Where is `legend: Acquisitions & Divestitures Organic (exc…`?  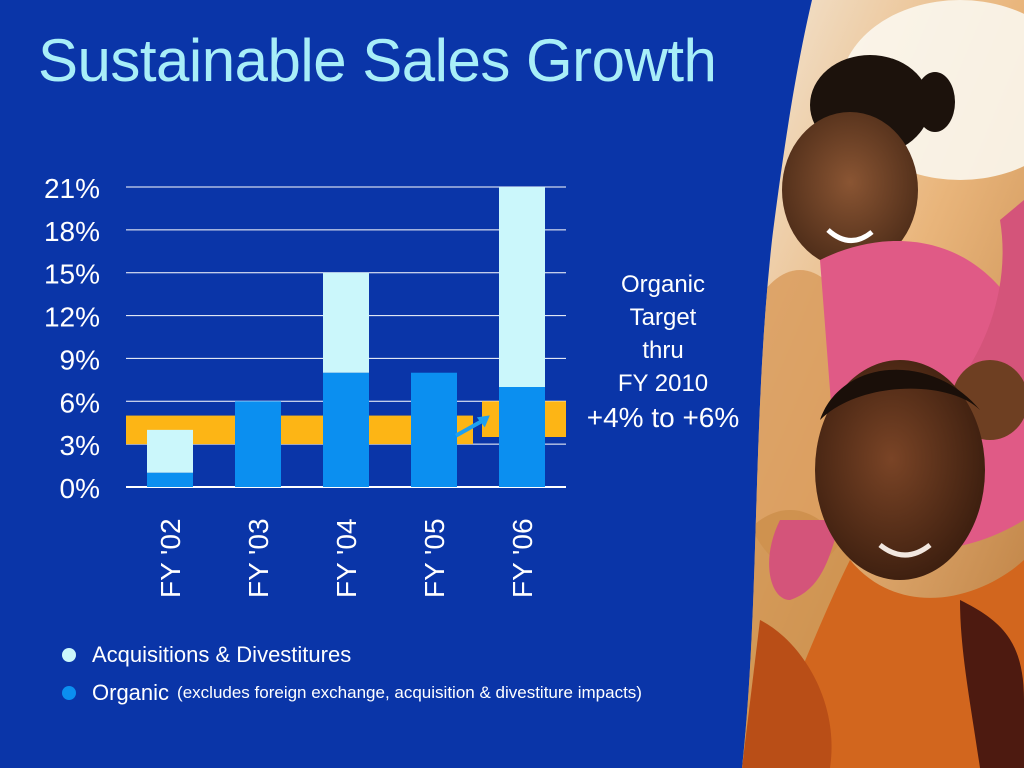
legend: Acquisitions & Divestitures Organic (exc… is located at coordinates (352, 674).